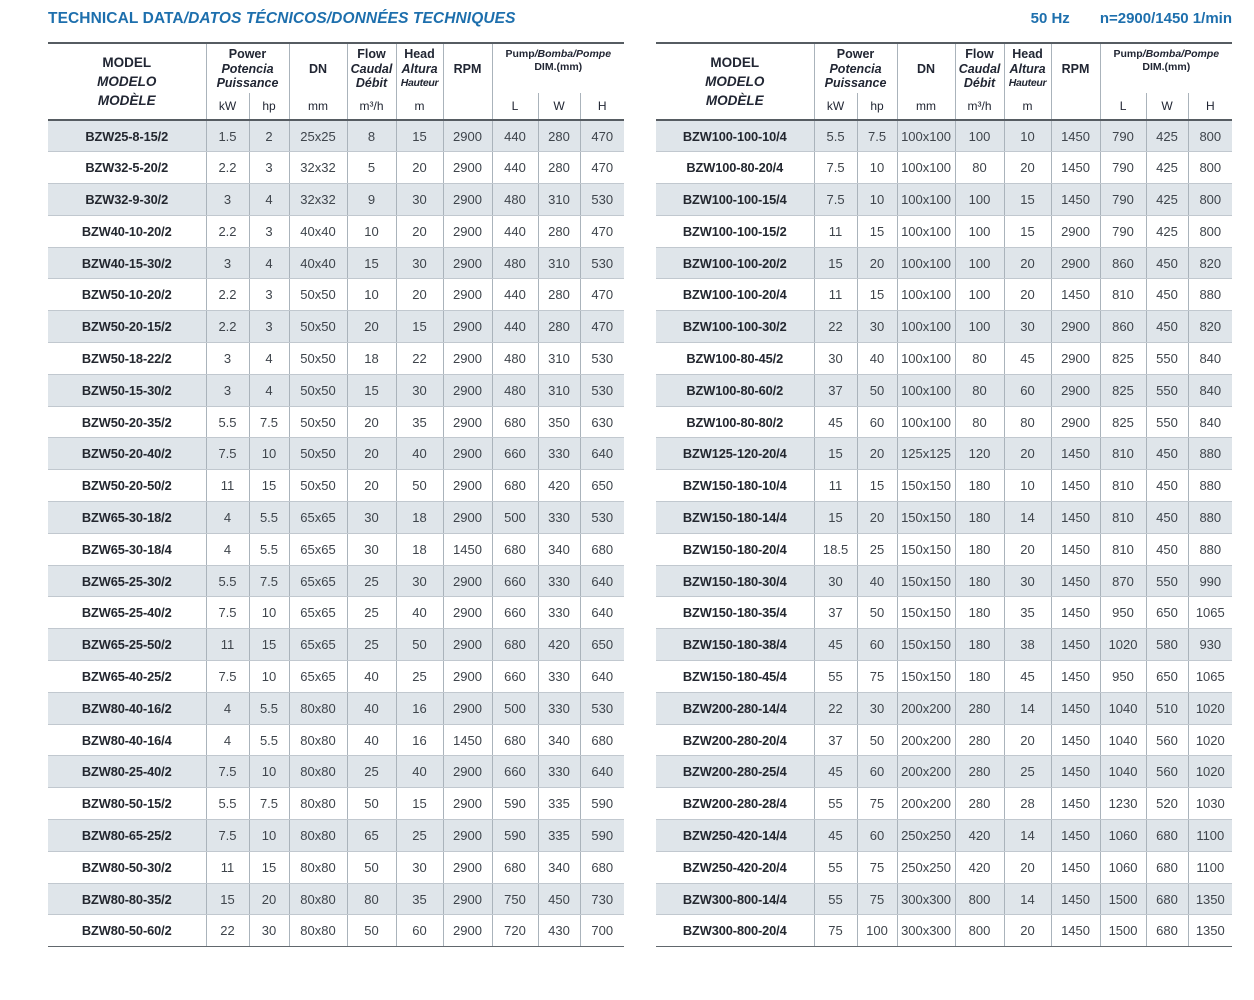  I want to click on value-cell: 480, so click(515, 199).